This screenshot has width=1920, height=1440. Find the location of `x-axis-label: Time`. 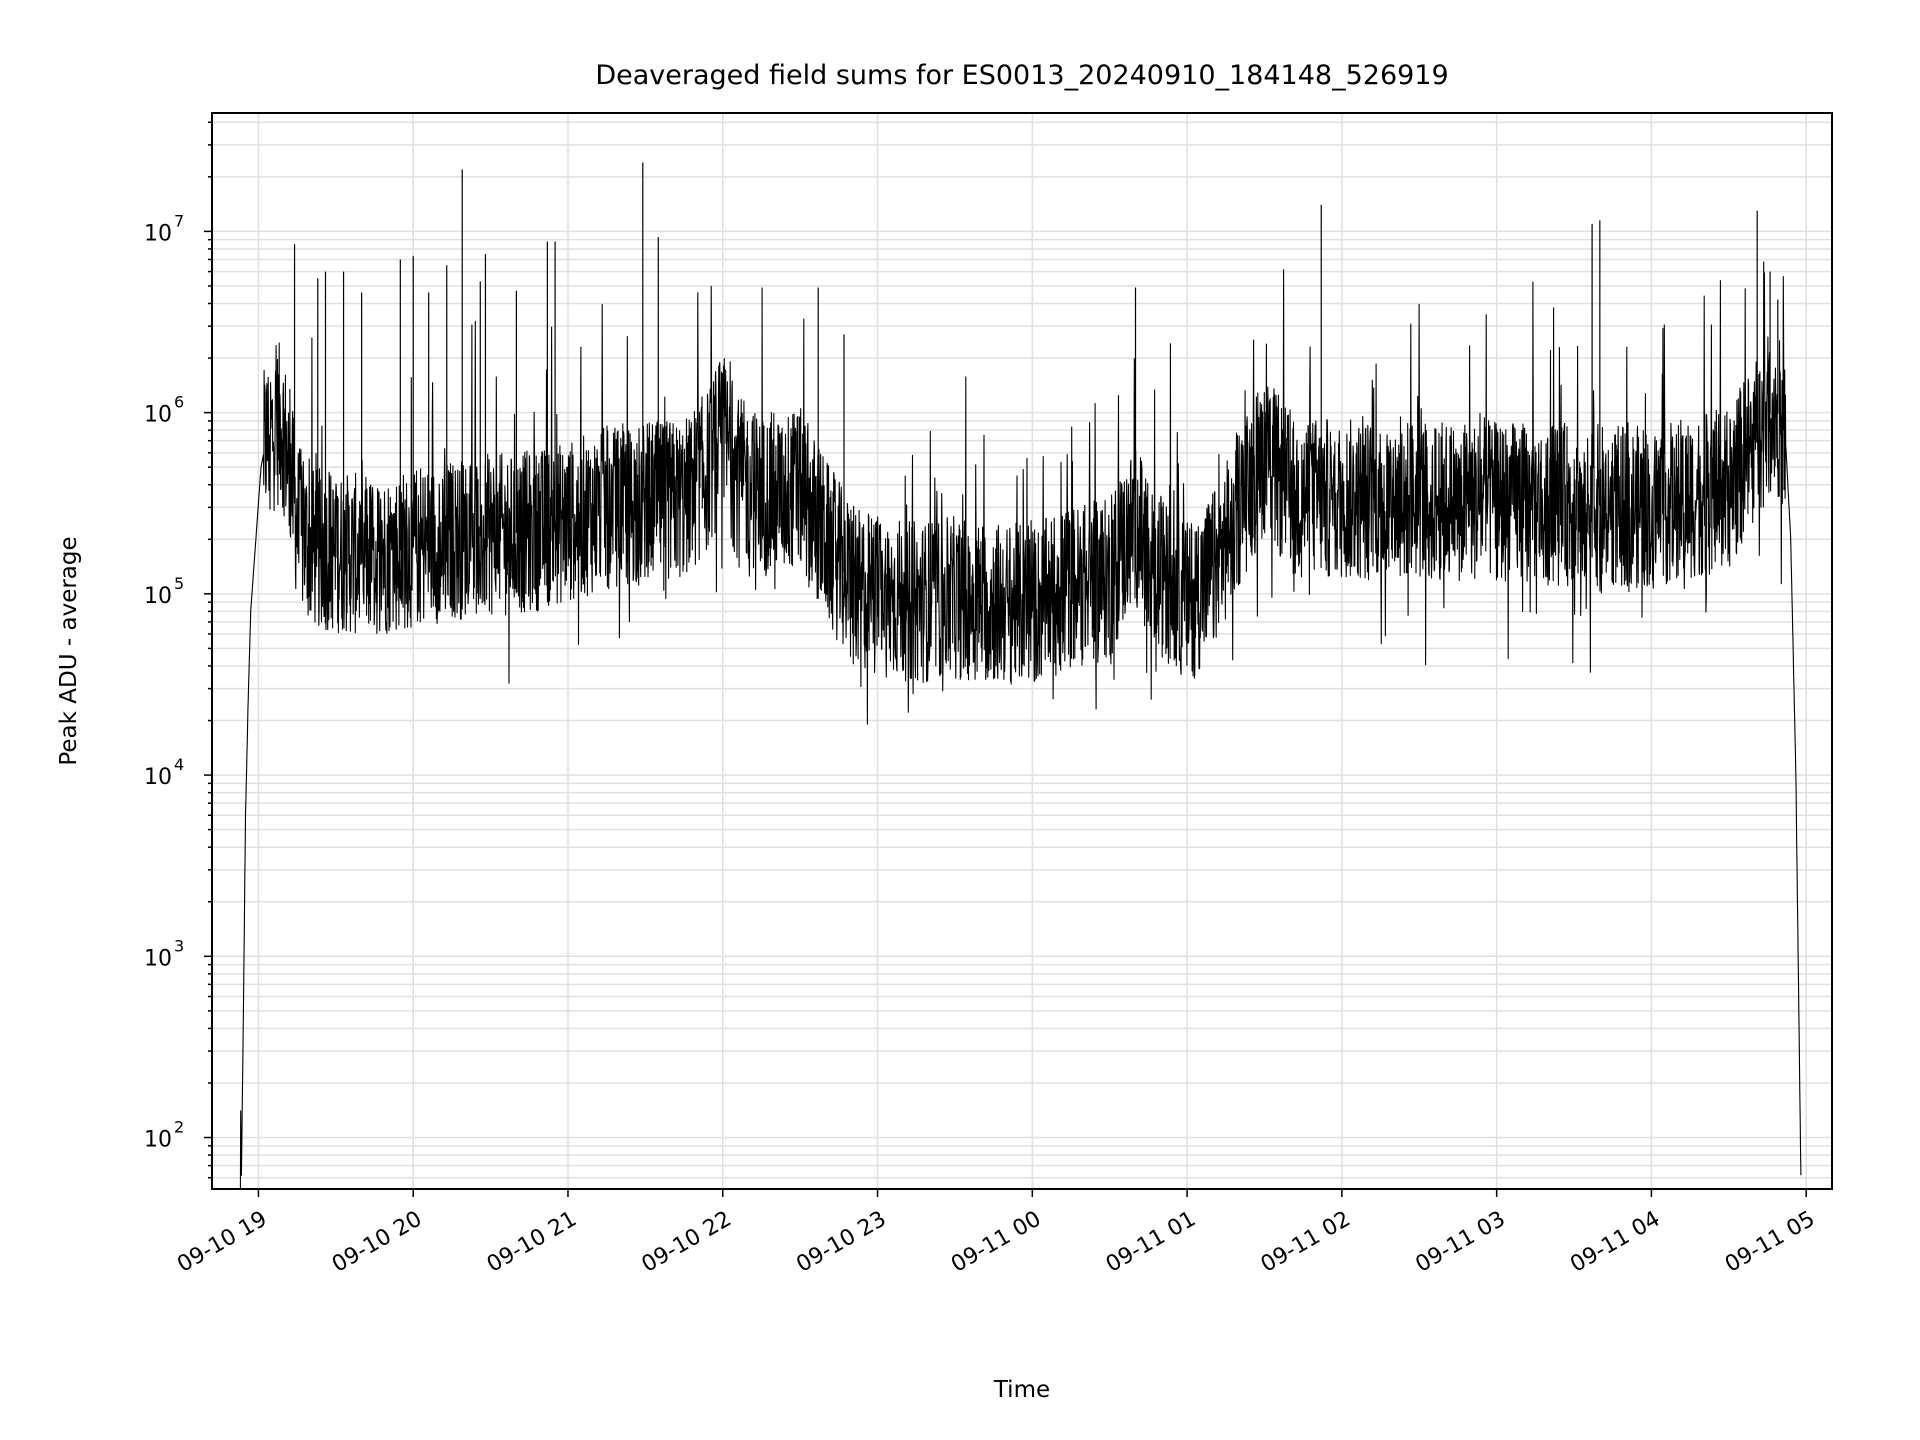

x-axis-label: Time is located at coordinates (1021, 1390).